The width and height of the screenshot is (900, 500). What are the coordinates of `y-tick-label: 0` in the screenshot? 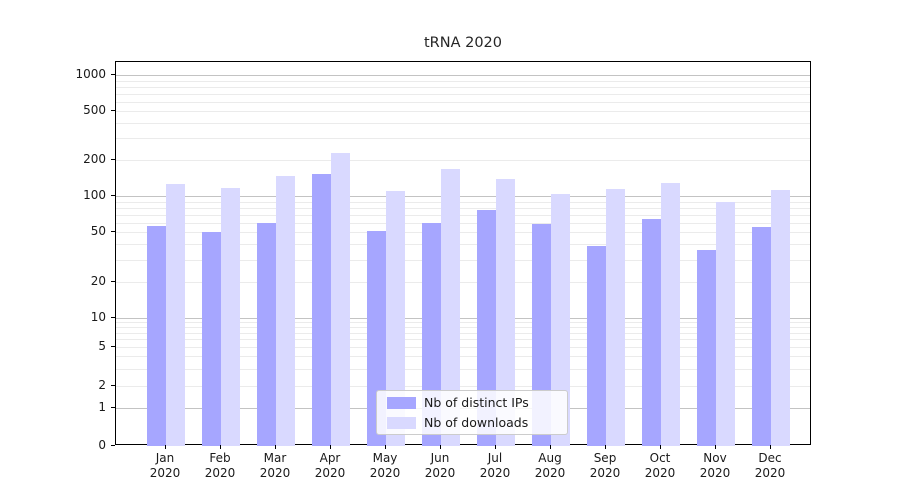 It's located at (102, 445).